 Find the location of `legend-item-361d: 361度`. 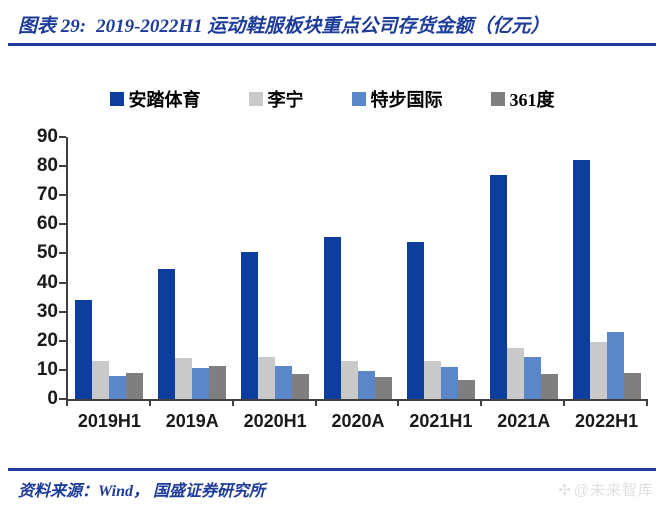

legend-item-361d: 361度 is located at coordinates (522, 99).